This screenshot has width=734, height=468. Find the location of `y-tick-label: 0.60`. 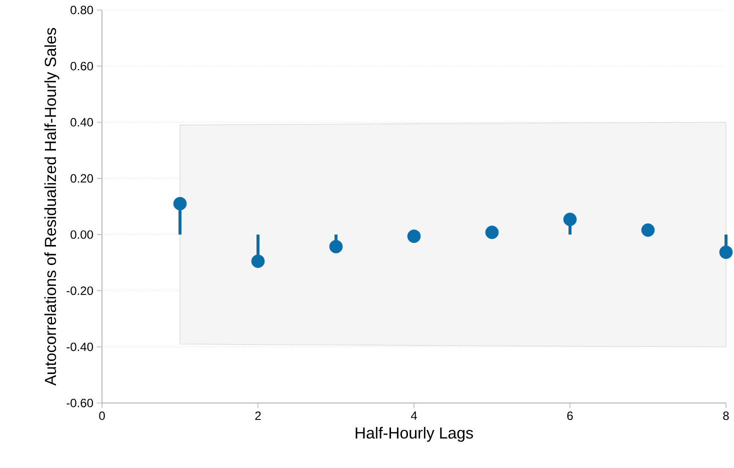

y-tick-label: 0.60 is located at coordinates (82, 66).